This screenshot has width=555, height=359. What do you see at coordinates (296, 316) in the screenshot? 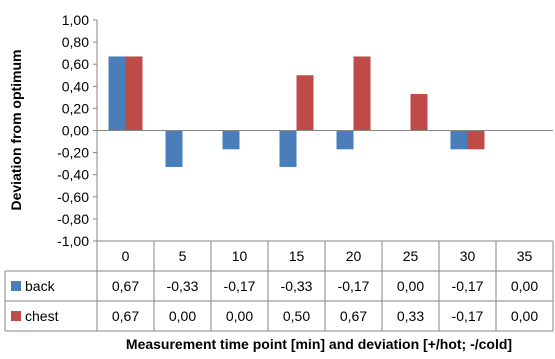
I see `data-label: 0,50` at bounding box center [296, 316].